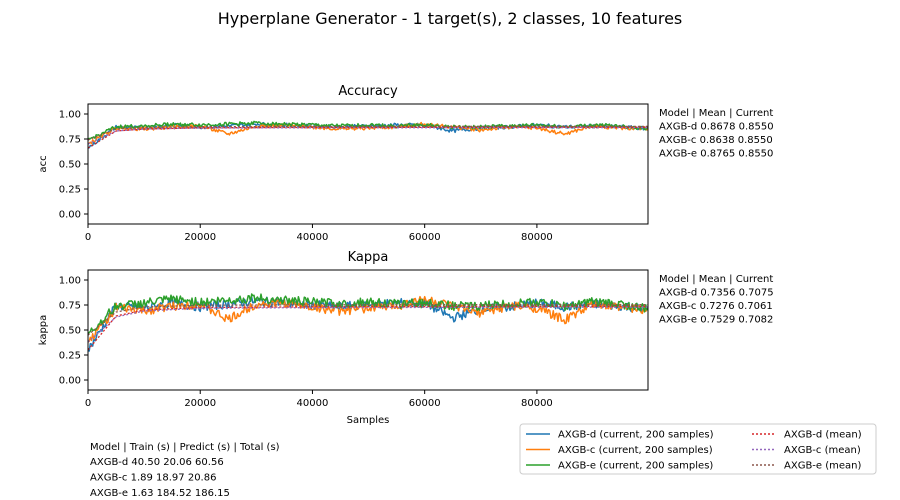 This screenshot has height=500, width=900. What do you see at coordinates (635, 466) in the screenshot?
I see `legend-label: AXGB-e (current, 200 samples)` at bounding box center [635, 466].